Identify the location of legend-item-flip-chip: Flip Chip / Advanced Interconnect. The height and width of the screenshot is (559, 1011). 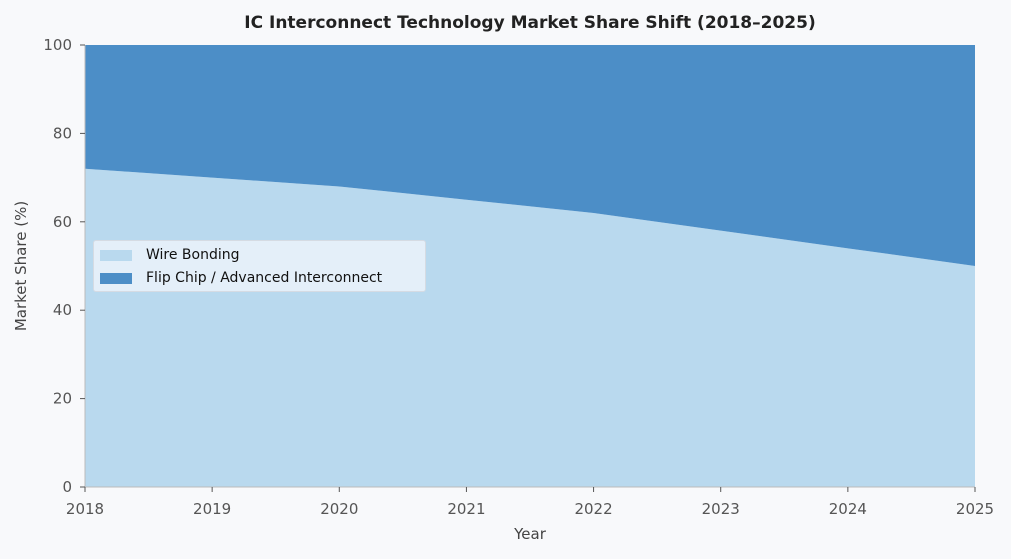
(241, 278).